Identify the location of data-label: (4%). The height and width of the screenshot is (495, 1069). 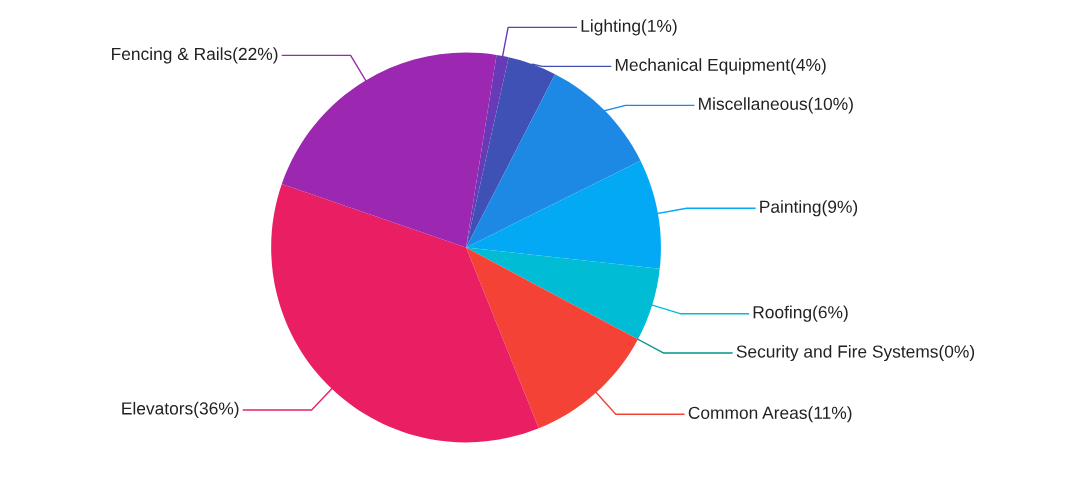
(808, 66).